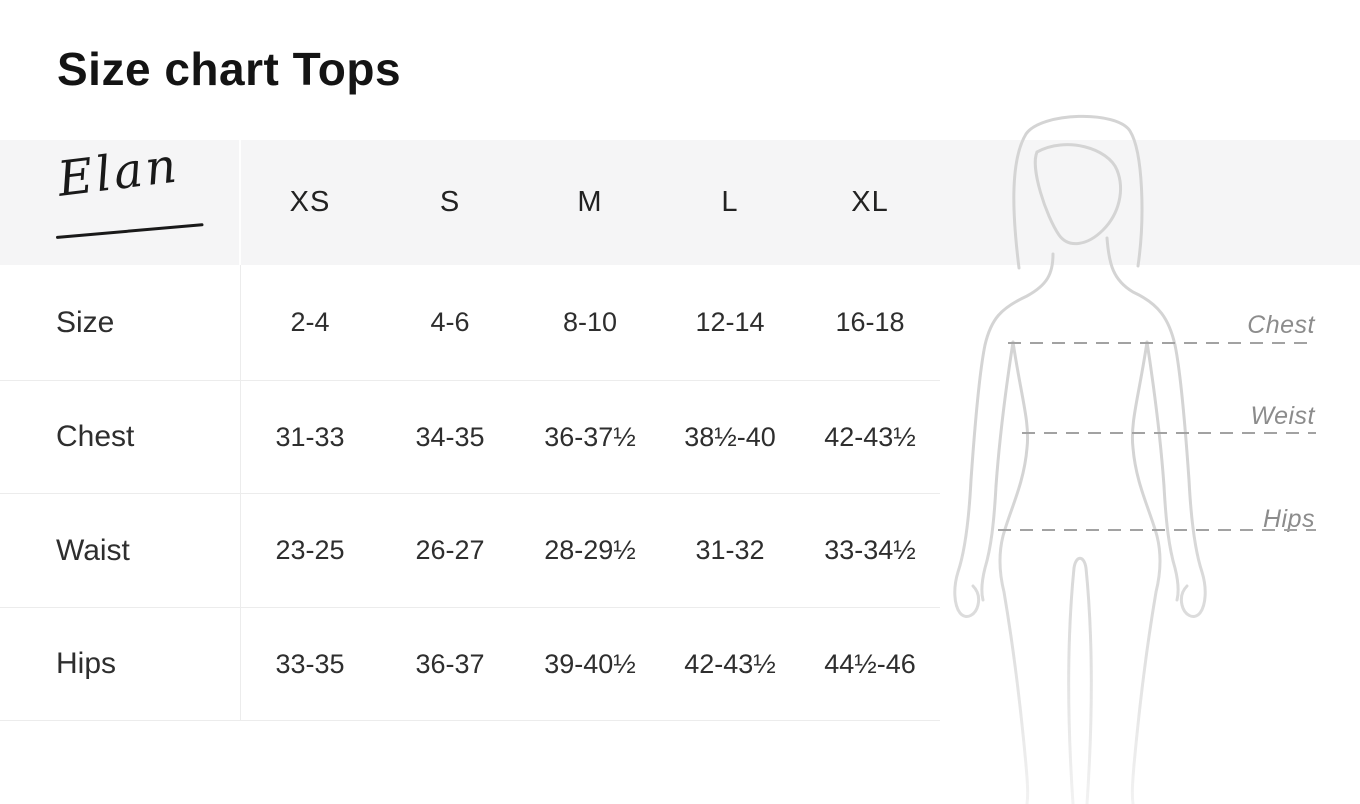 The image size is (1360, 804). Describe the element at coordinates (118, 172) in the screenshot. I see `brand-logo: Elan` at that location.